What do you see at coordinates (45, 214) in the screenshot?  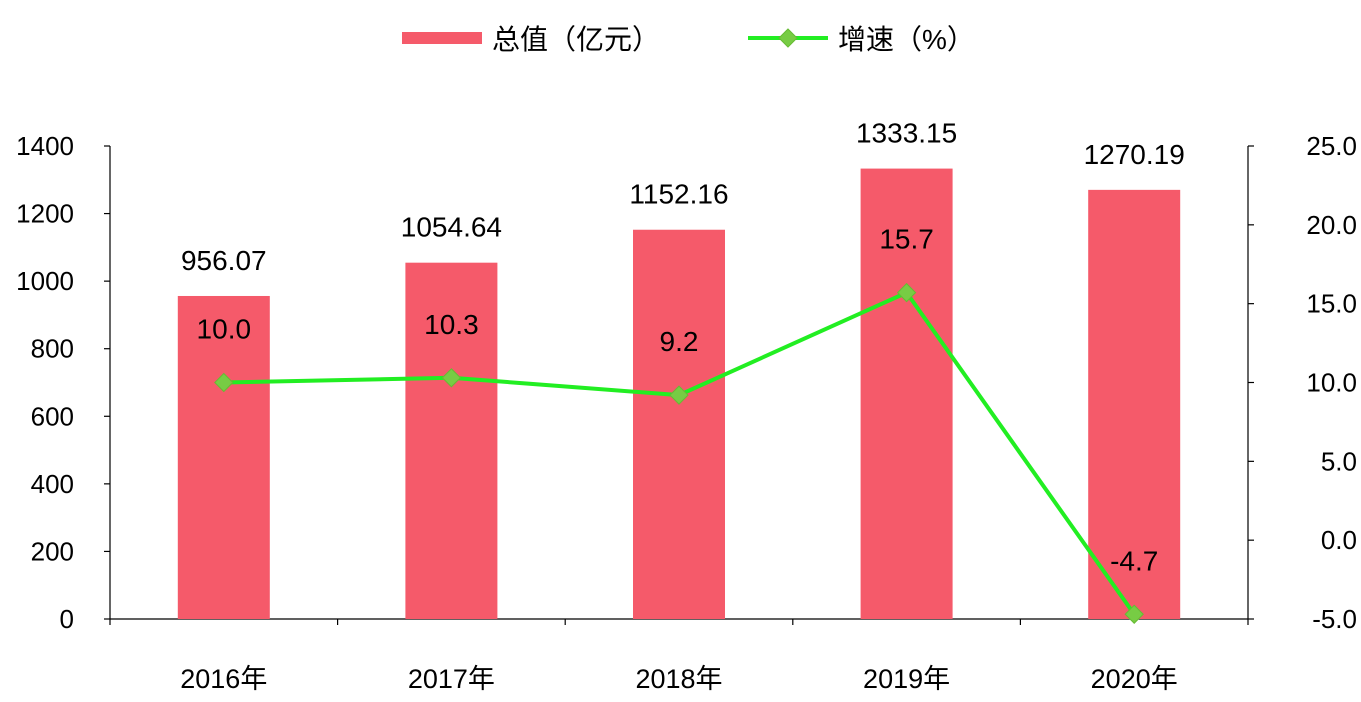 I see `y-left-tick-label: 1200` at bounding box center [45, 214].